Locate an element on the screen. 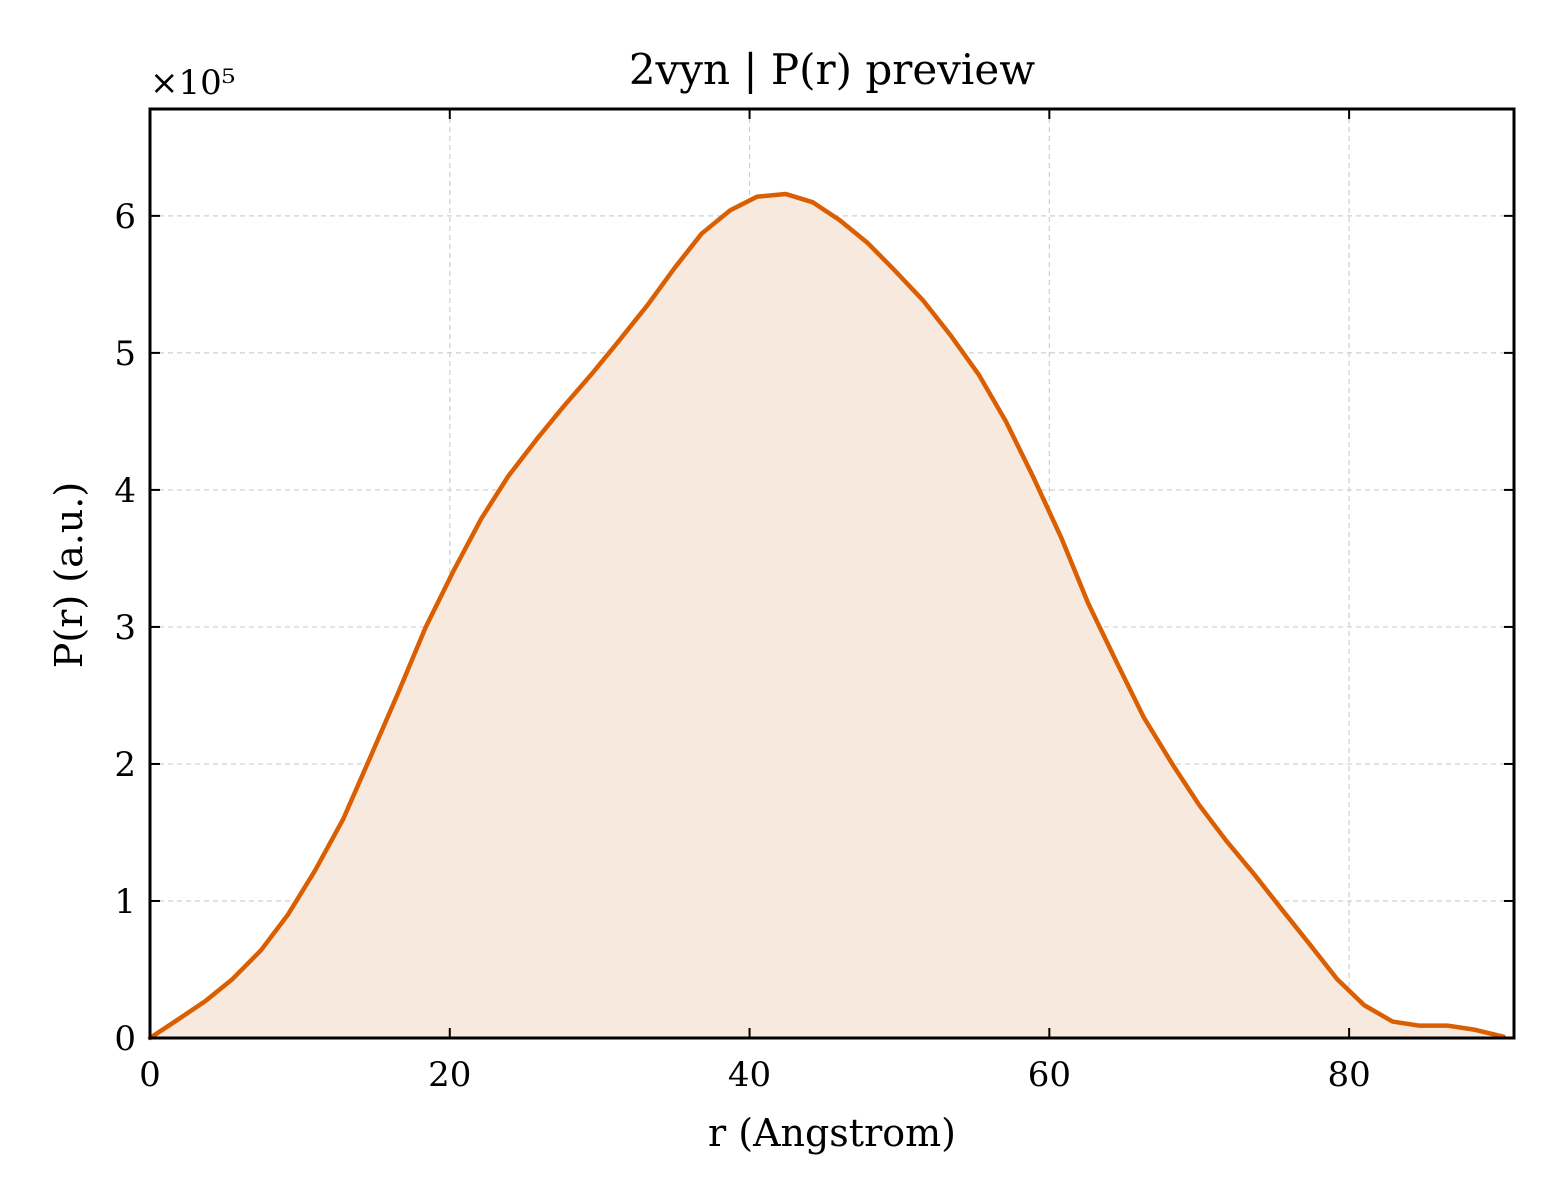 This screenshot has width=1560, height=1200. x-tick-label: 80 is located at coordinates (1348, 1075).